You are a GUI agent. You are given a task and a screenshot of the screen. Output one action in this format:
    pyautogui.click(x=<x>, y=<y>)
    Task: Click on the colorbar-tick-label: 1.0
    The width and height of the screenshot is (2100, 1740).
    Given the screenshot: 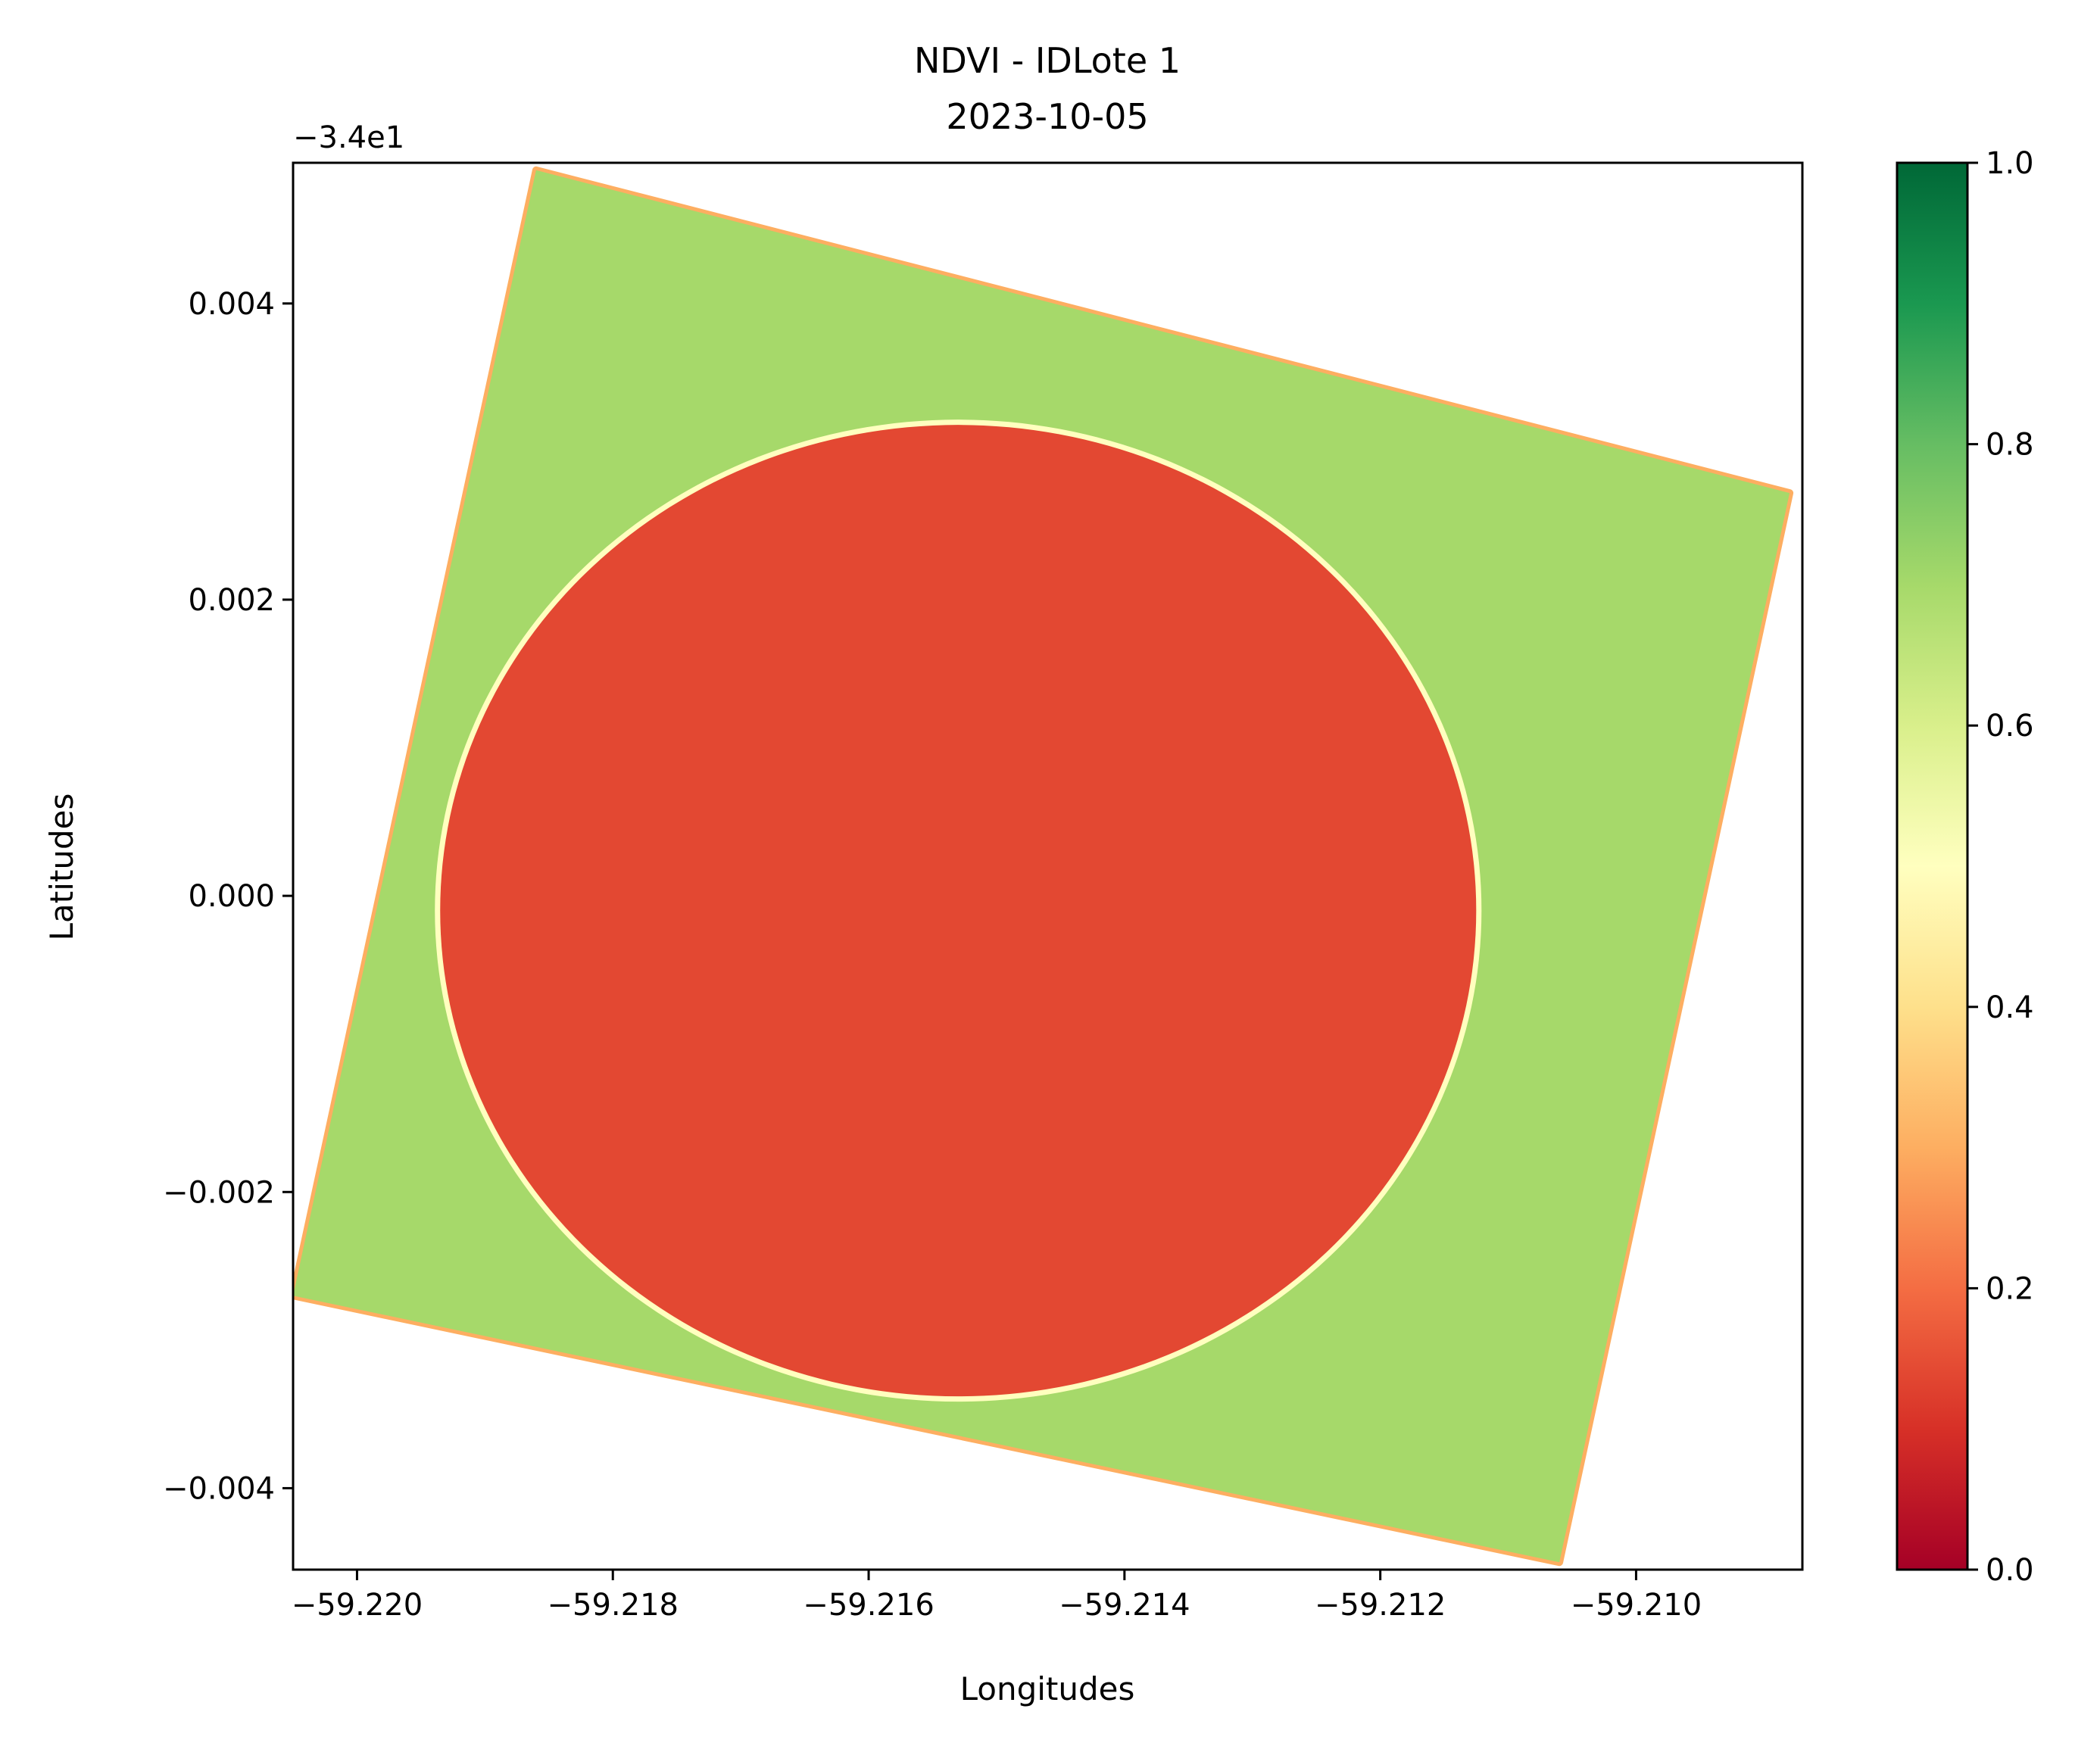 What is the action you would take?
    pyautogui.click(x=2010, y=163)
    